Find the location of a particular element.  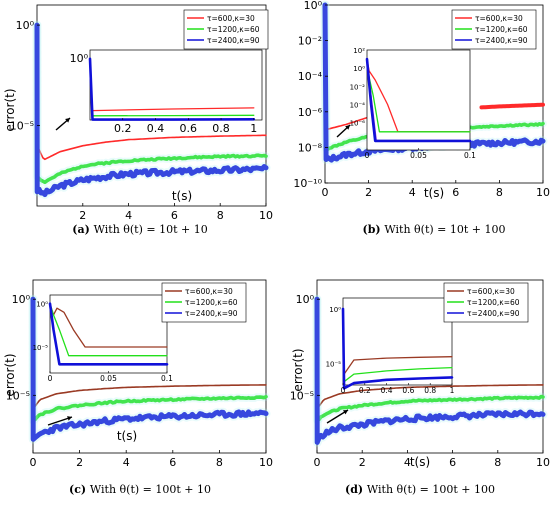

legend-panel-b: τ=600,κ=30 τ=1200,κ=60 τ=2400,κ=90 is located at coordinates (494, 29).